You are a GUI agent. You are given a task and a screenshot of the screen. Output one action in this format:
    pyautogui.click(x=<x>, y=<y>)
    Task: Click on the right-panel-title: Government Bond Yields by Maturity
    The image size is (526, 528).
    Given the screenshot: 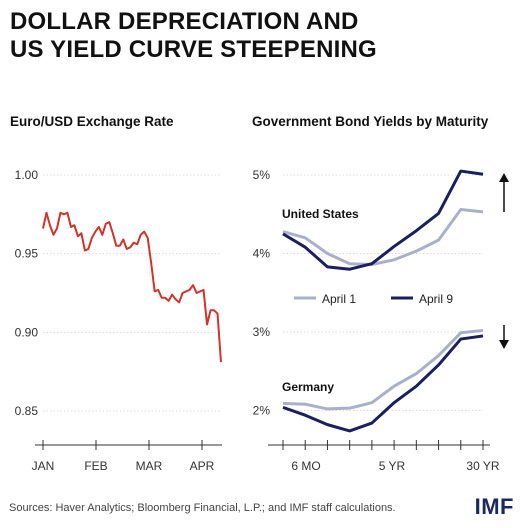 What is the action you would take?
    pyautogui.click(x=370, y=121)
    